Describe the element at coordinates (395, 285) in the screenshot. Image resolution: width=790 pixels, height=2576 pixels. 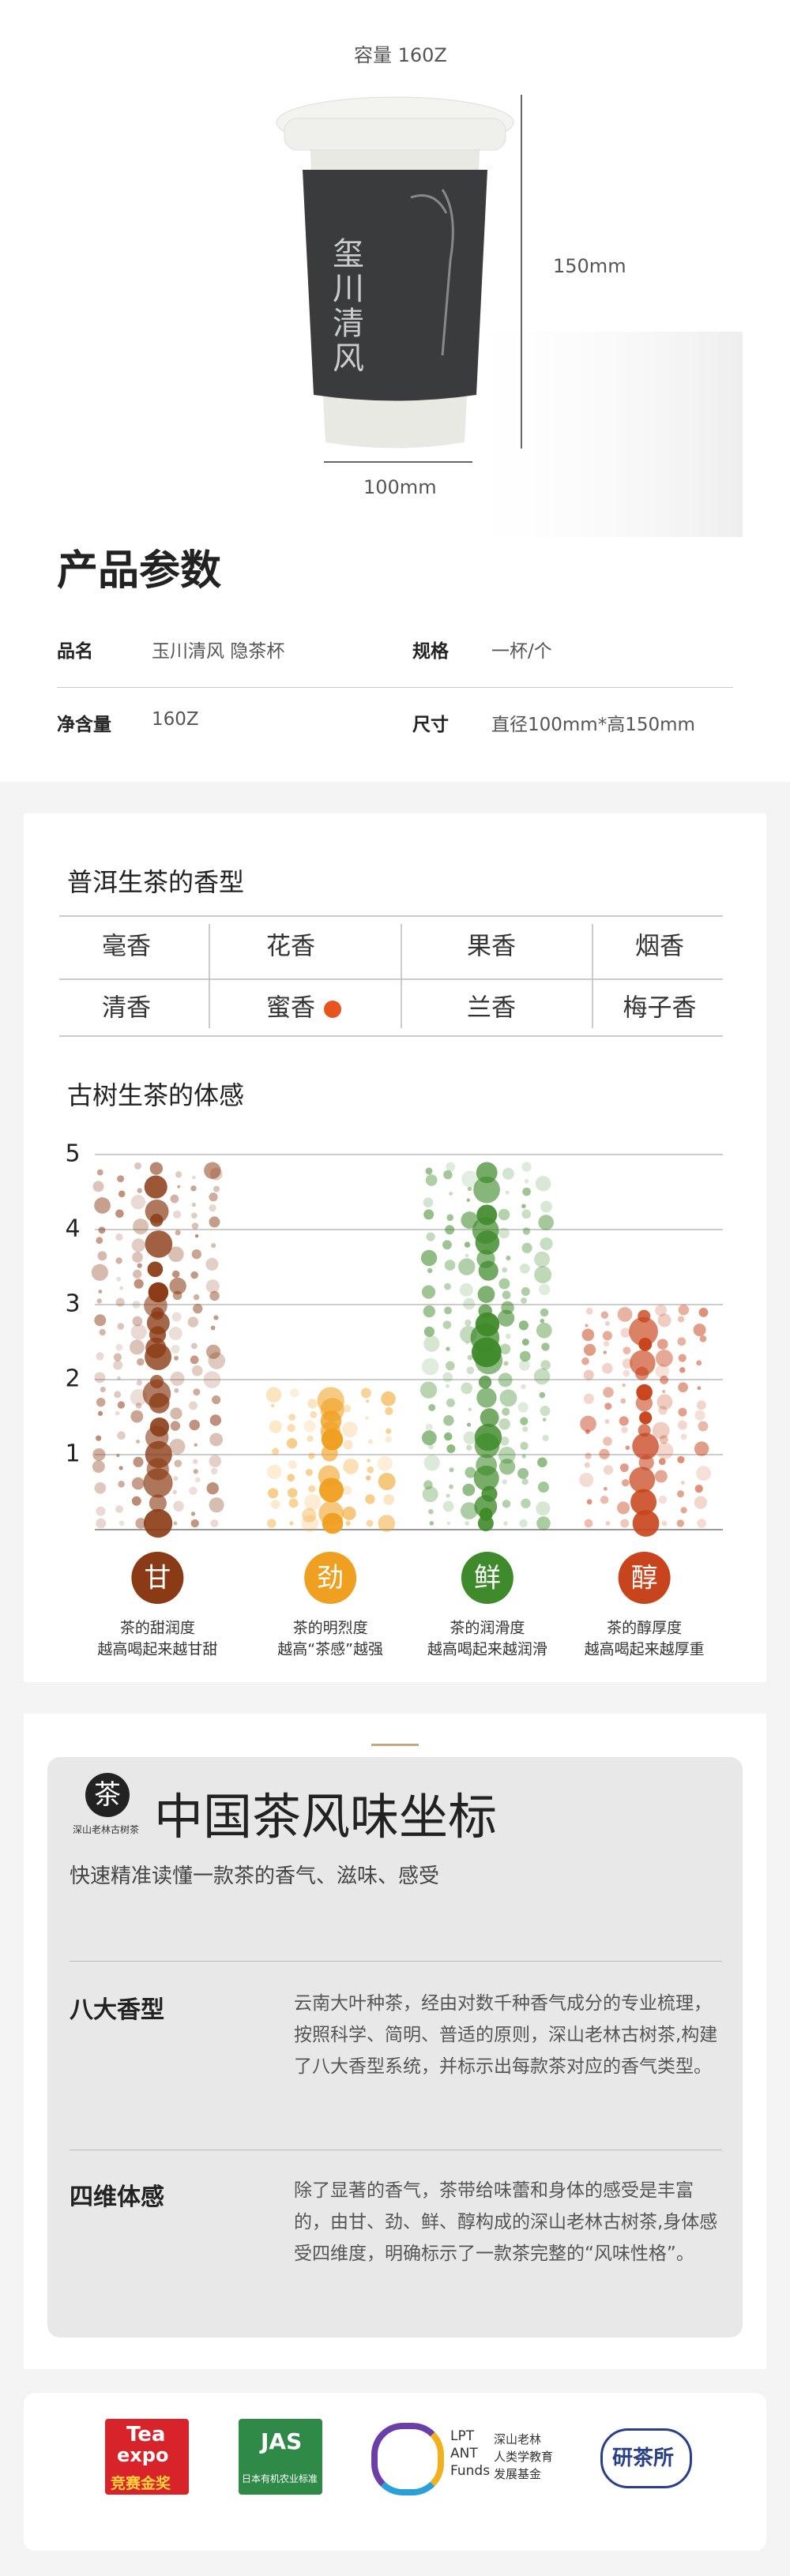
I see `cup-sleeve` at that location.